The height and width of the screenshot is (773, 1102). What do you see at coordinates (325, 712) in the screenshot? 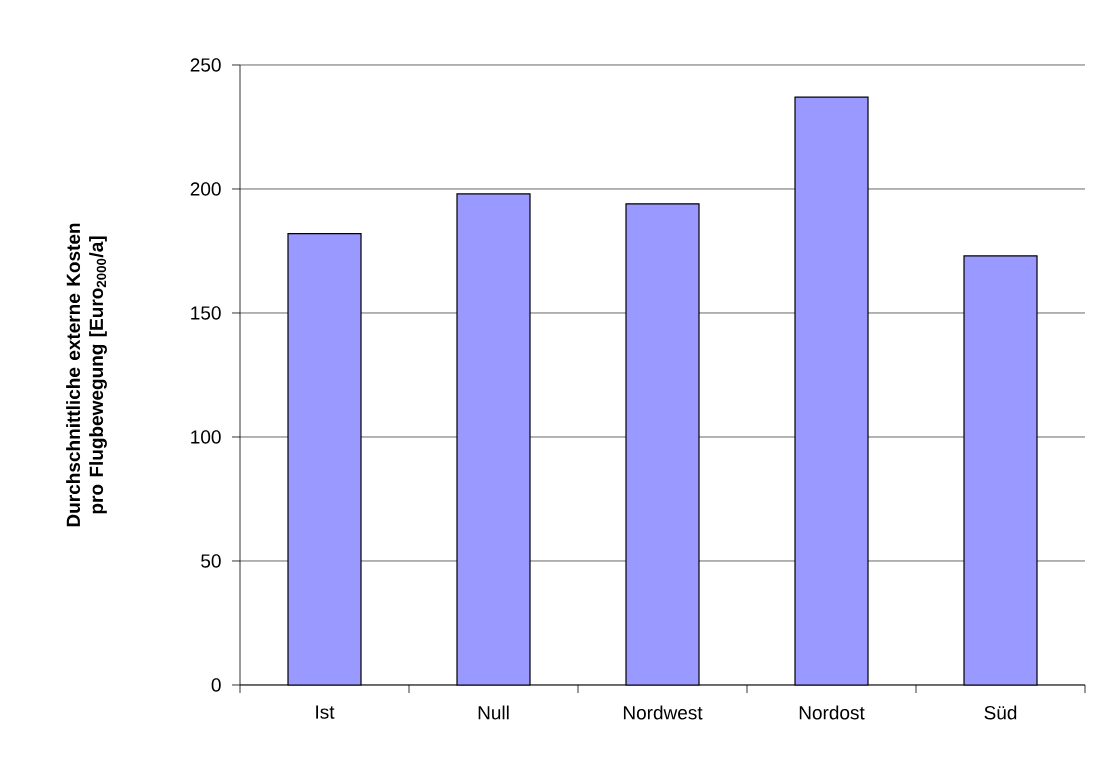
I see `x-tick-label: Ist` at bounding box center [325, 712].